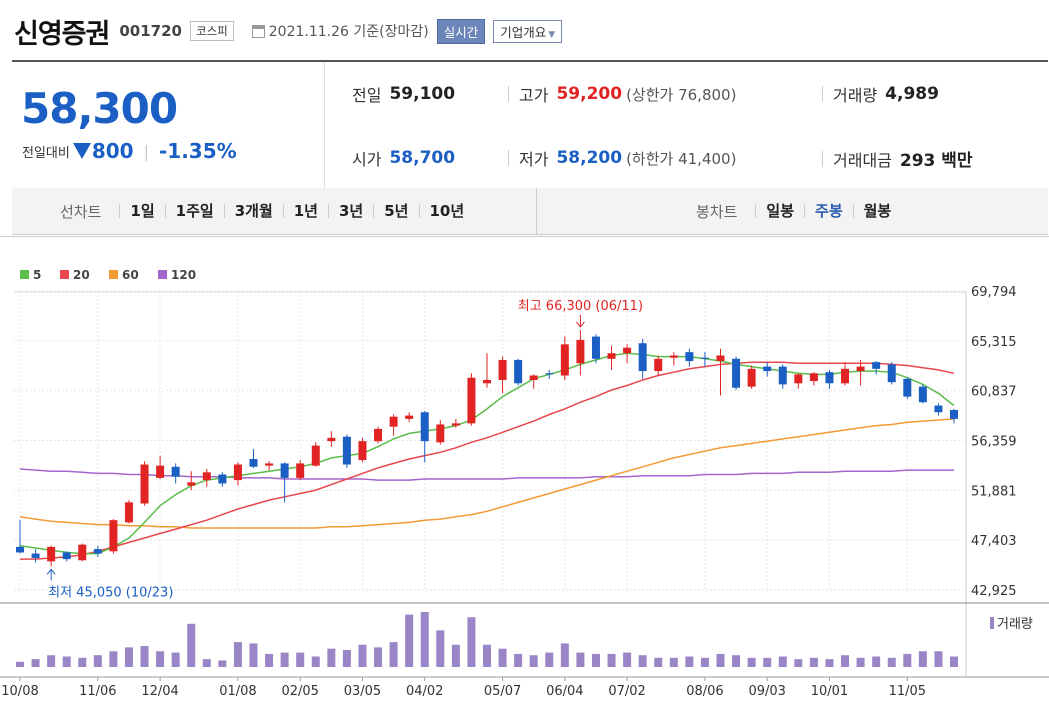  I want to click on high-value: 59,200, so click(589, 94).